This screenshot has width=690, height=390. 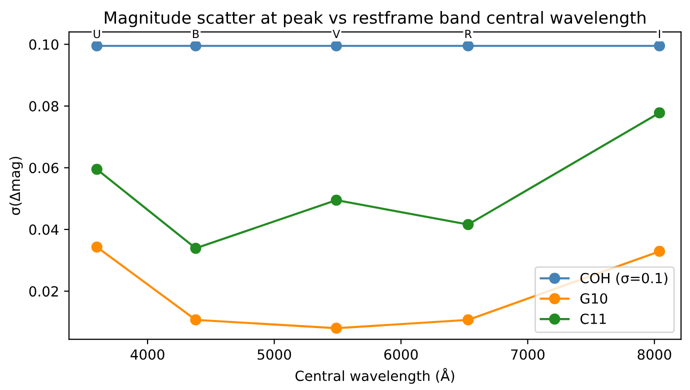 What do you see at coordinates (275, 354) in the screenshot?
I see `x-tick-label: 5000` at bounding box center [275, 354].